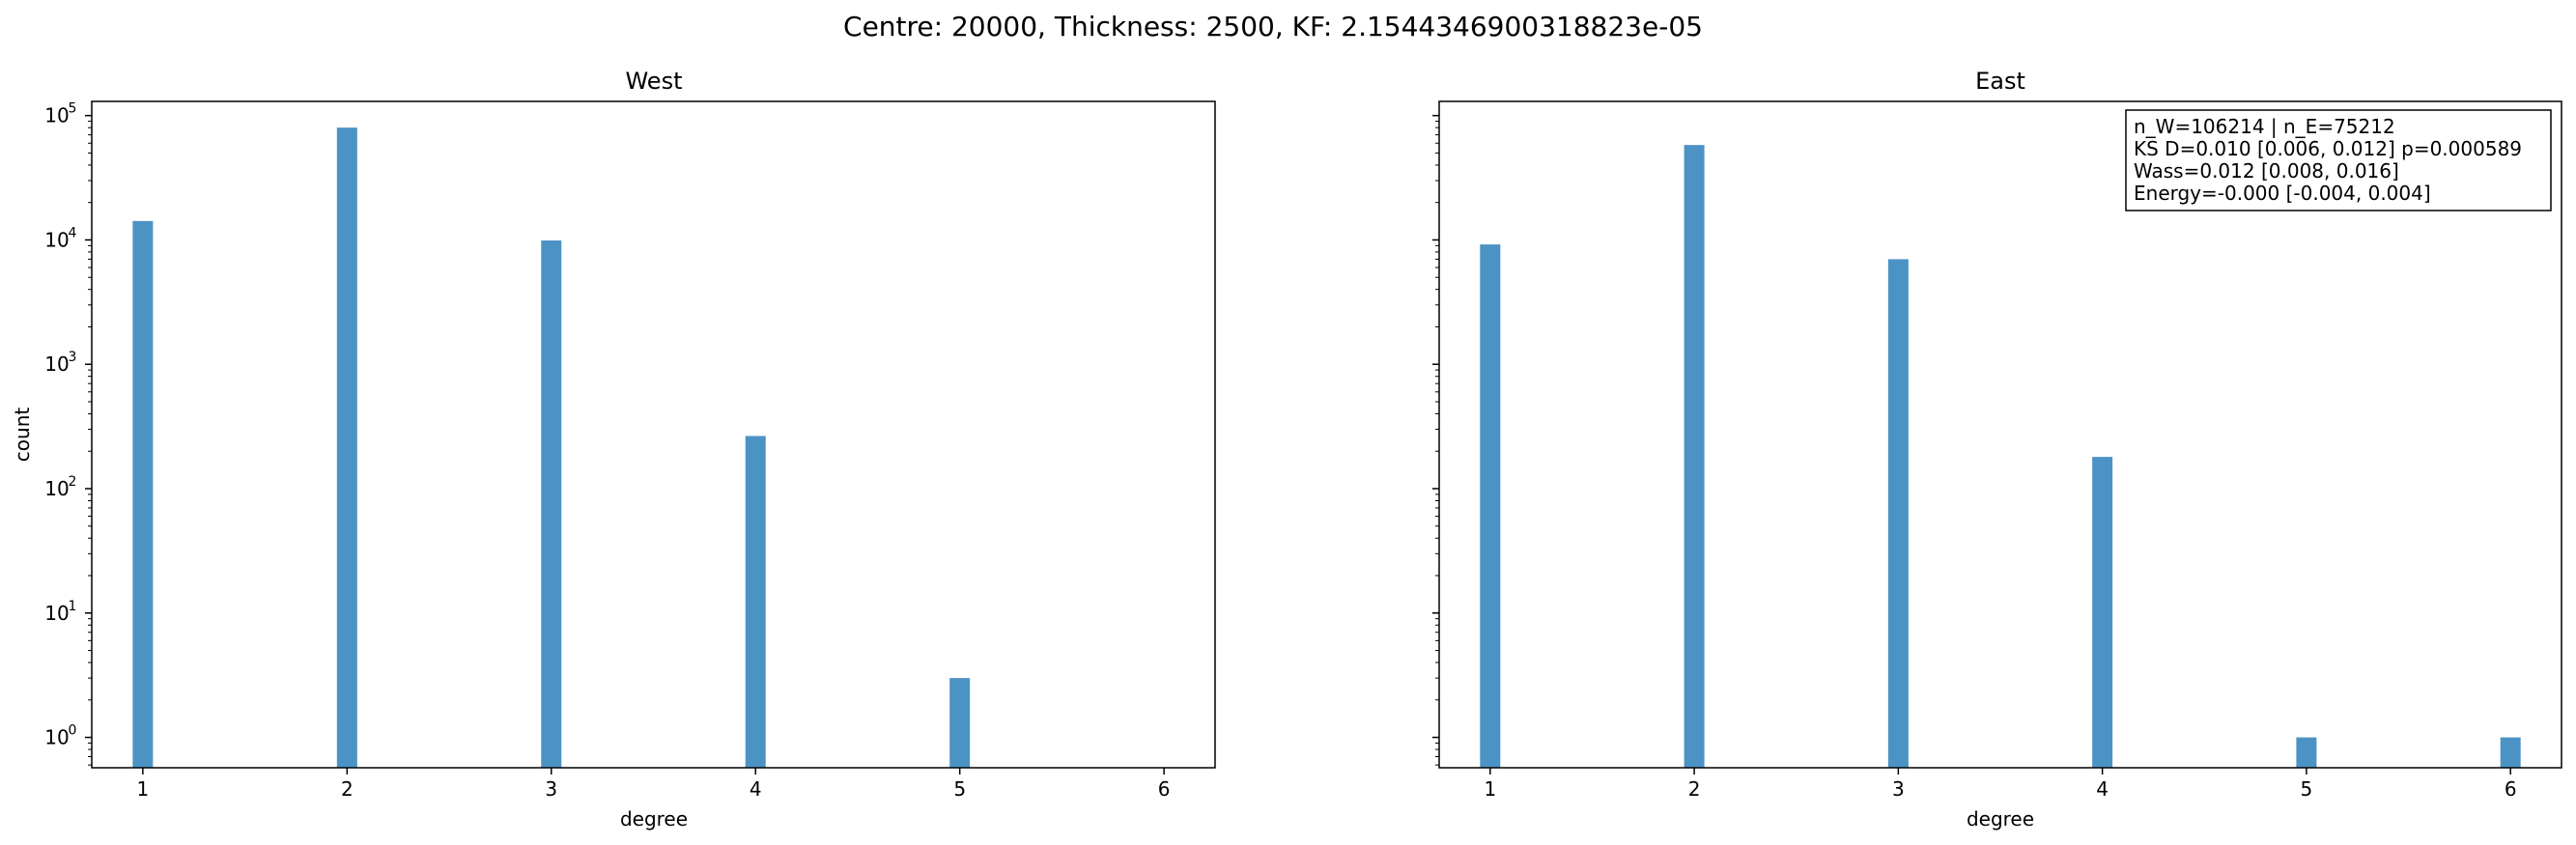 The image size is (2576, 845). Describe the element at coordinates (551, 789) in the screenshot. I see `west-xtick-label: 3` at that location.